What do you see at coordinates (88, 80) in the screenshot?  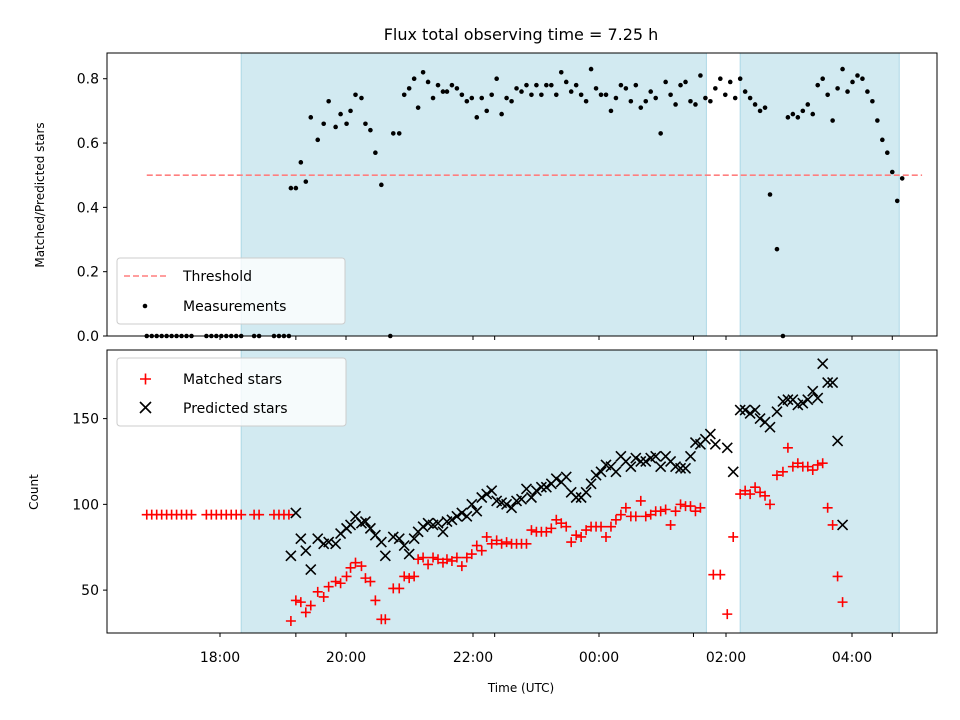 I see `top-ytick-label: 0.8` at bounding box center [88, 80].